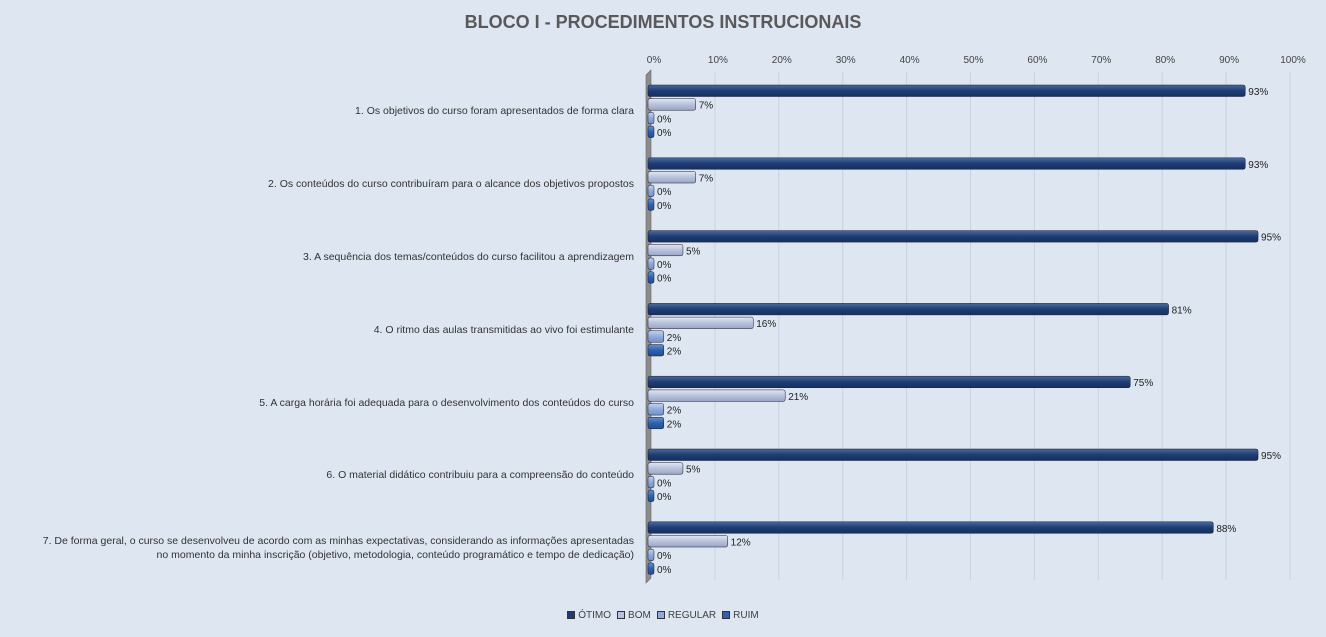  Describe the element at coordinates (663, 22) in the screenshot. I see `chart-title: BLOCO I - PROCEDIMENTOS INSTRUCIONAIS` at that location.